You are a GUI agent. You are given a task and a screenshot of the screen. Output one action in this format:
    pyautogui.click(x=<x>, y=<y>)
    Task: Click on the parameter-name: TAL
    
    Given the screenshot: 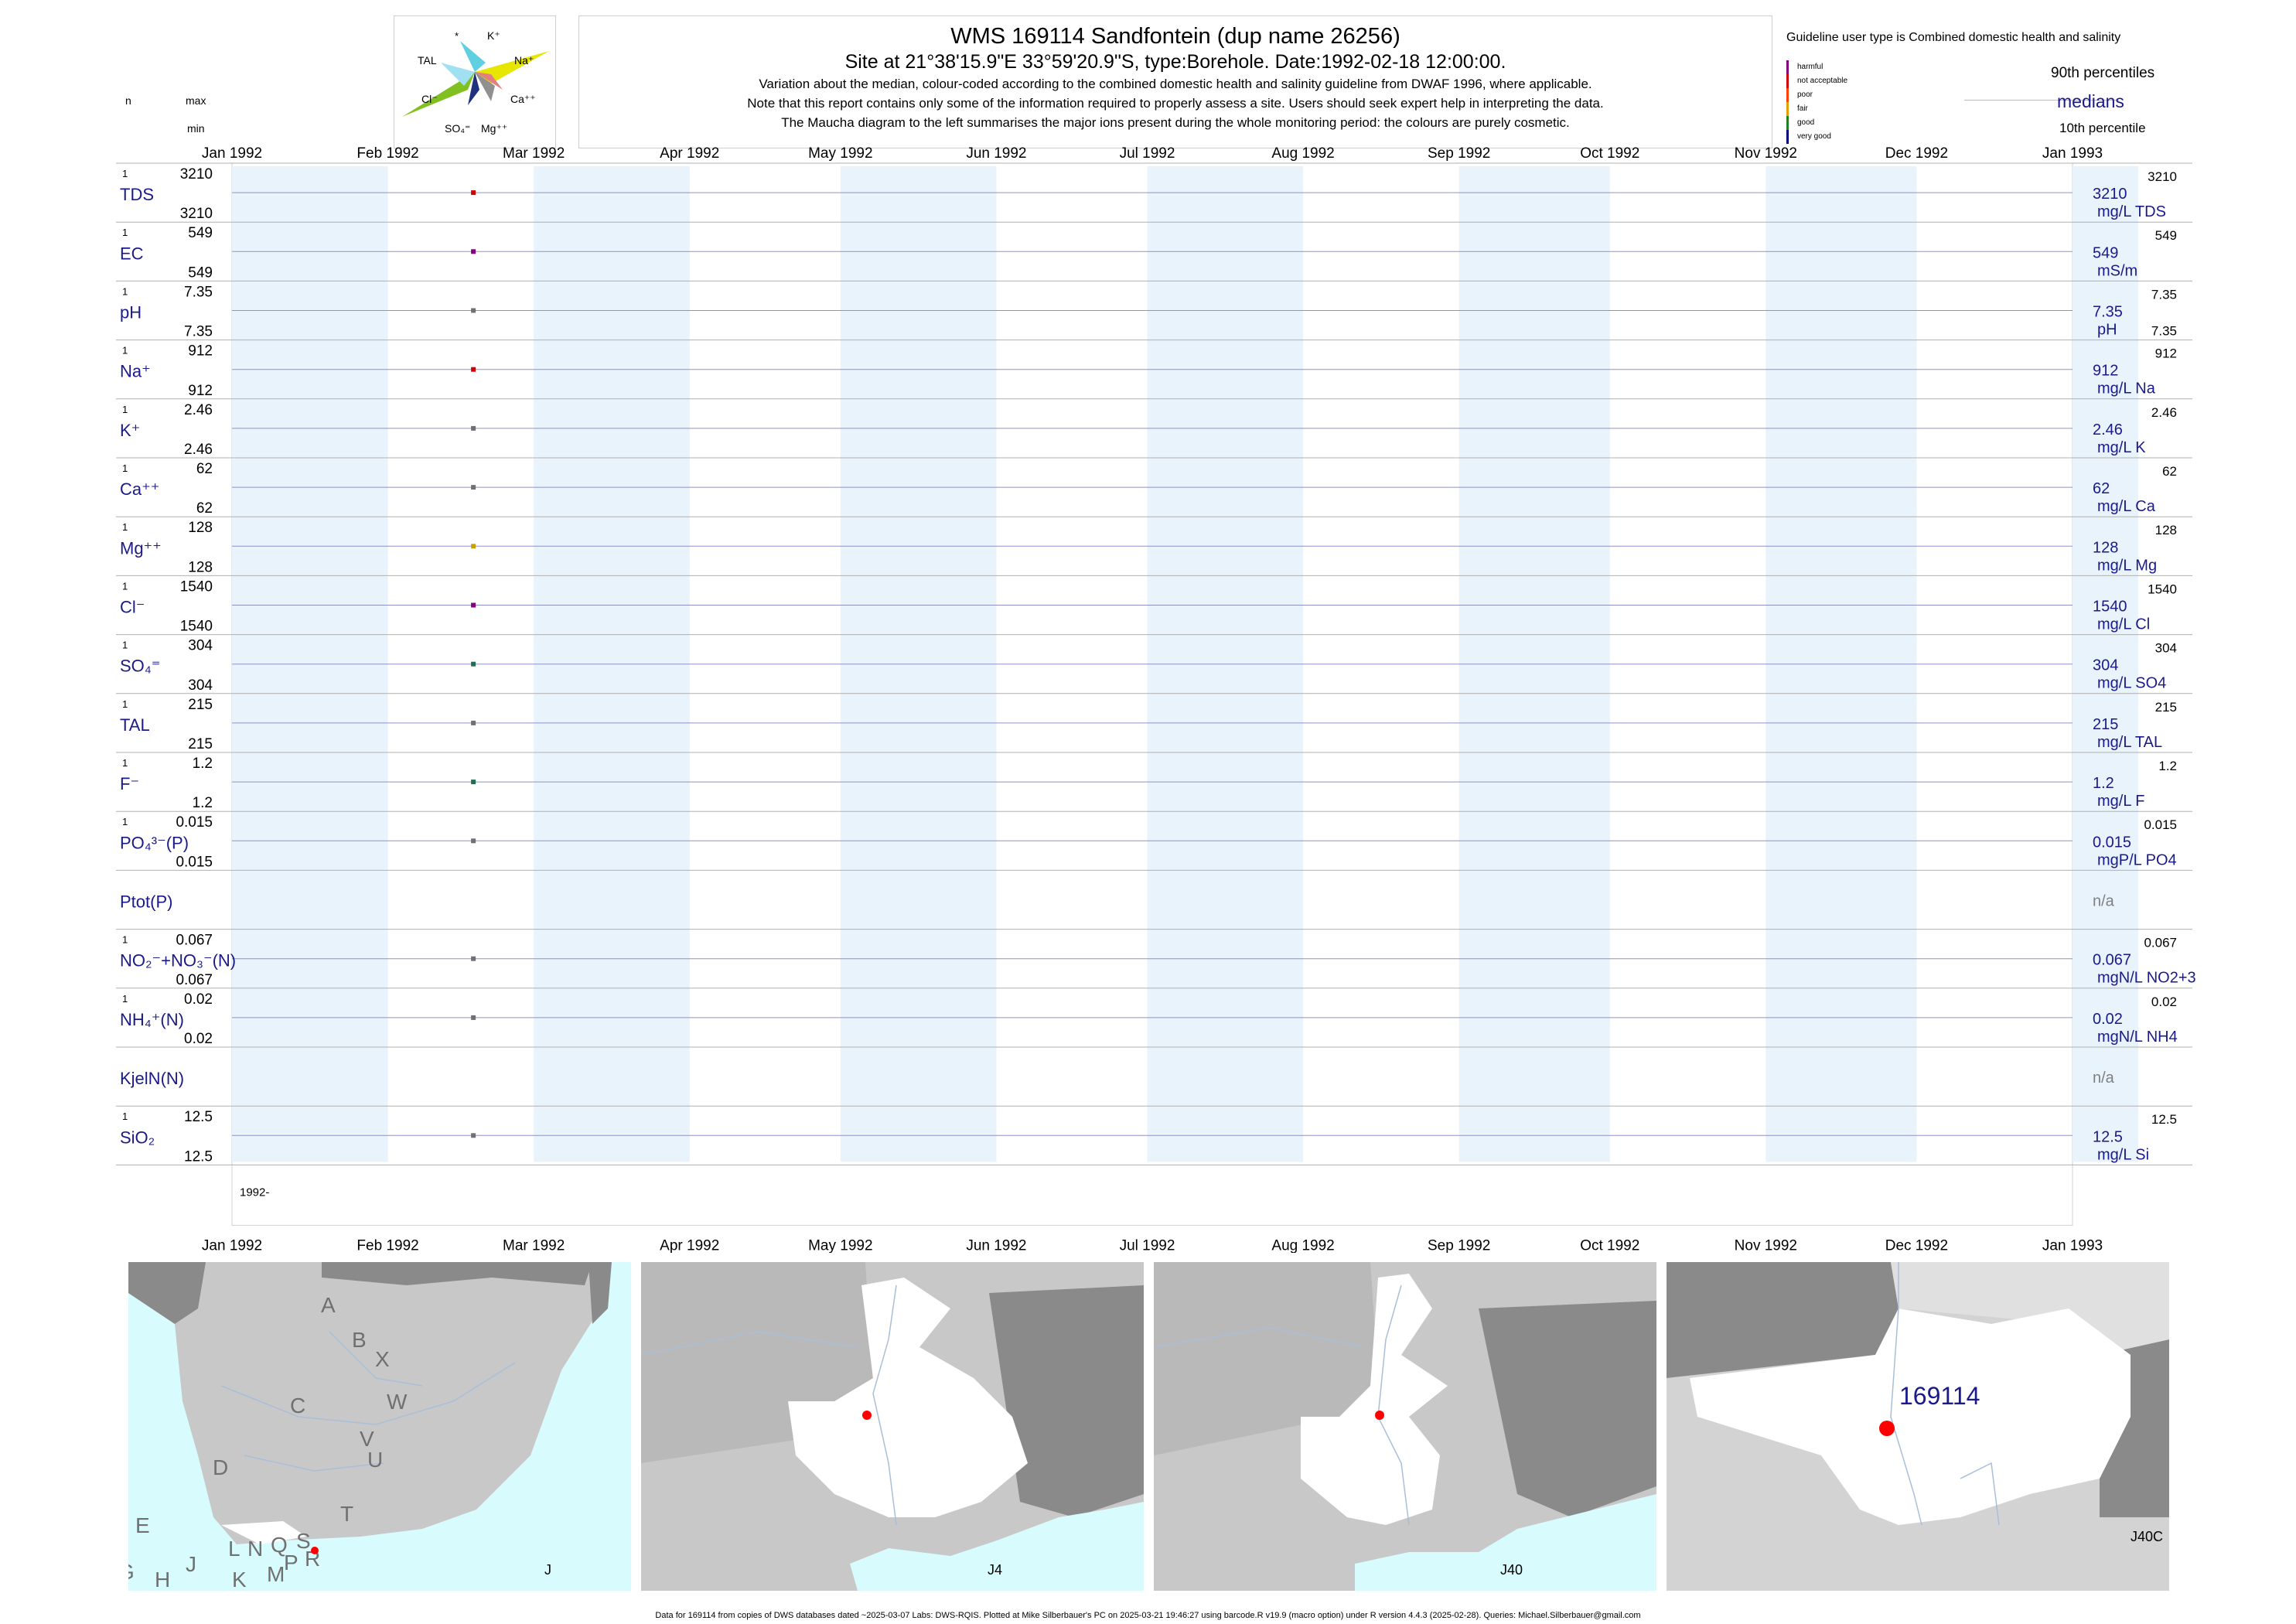 What is the action you would take?
    pyautogui.click(x=135, y=725)
    